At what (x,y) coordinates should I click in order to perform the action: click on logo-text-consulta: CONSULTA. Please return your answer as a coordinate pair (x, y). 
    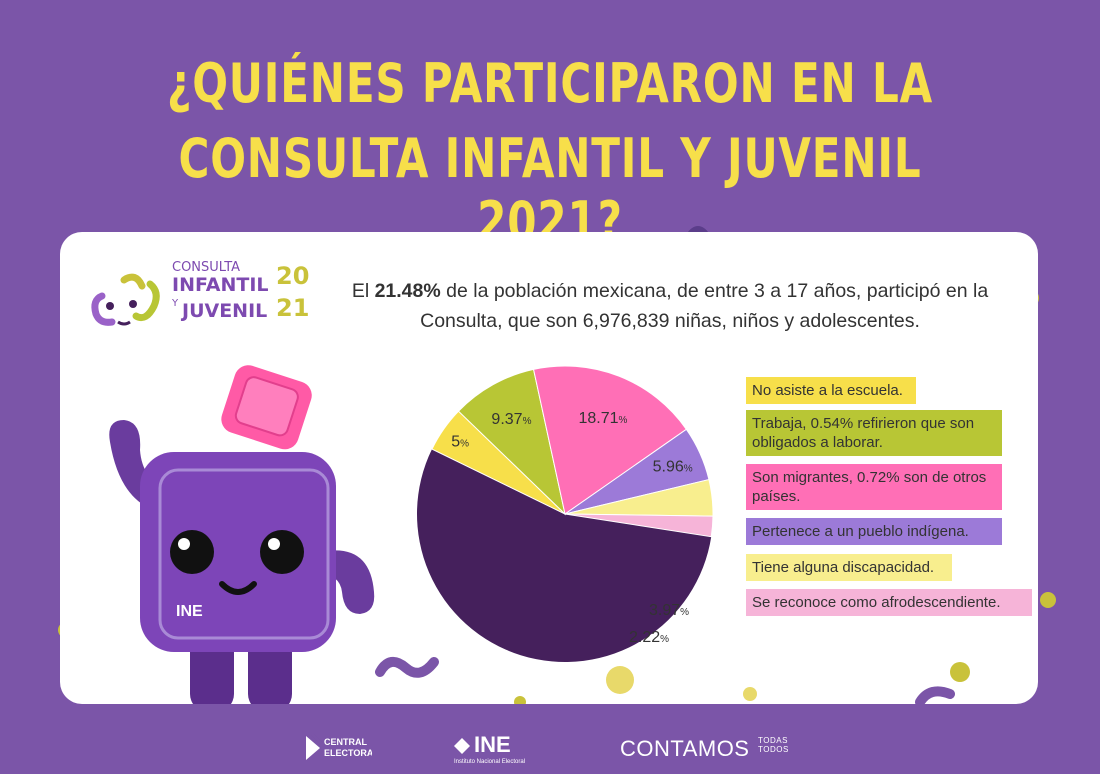
    Looking at the image, I should click on (206, 267).